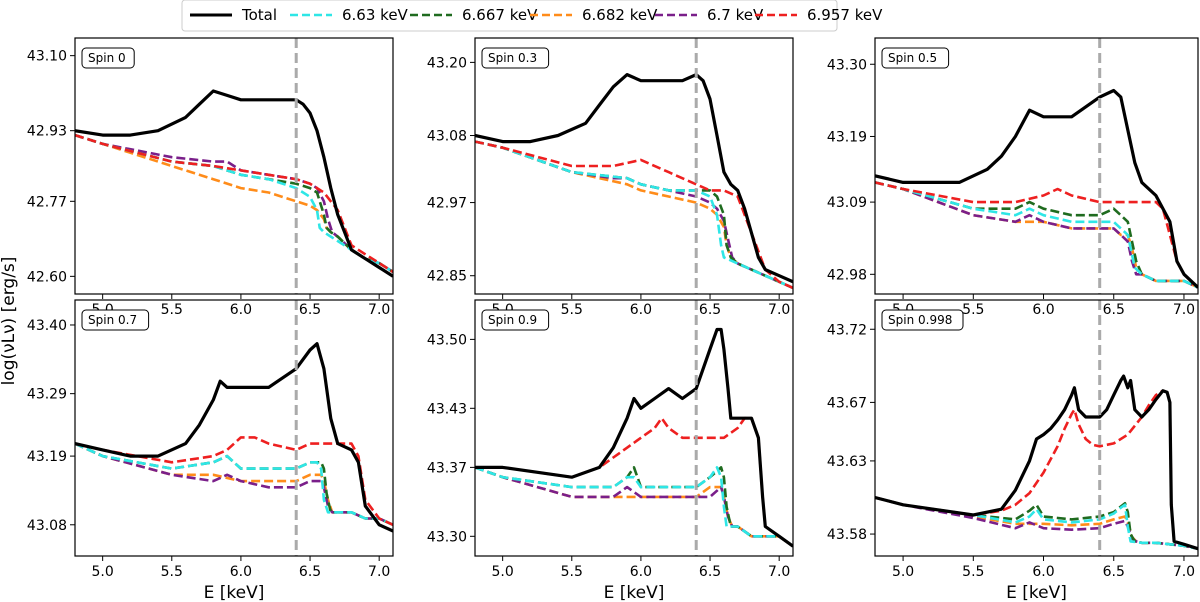 This screenshot has height=602, width=1200. I want to click on y-tick-label: 43.58, so click(847, 535).